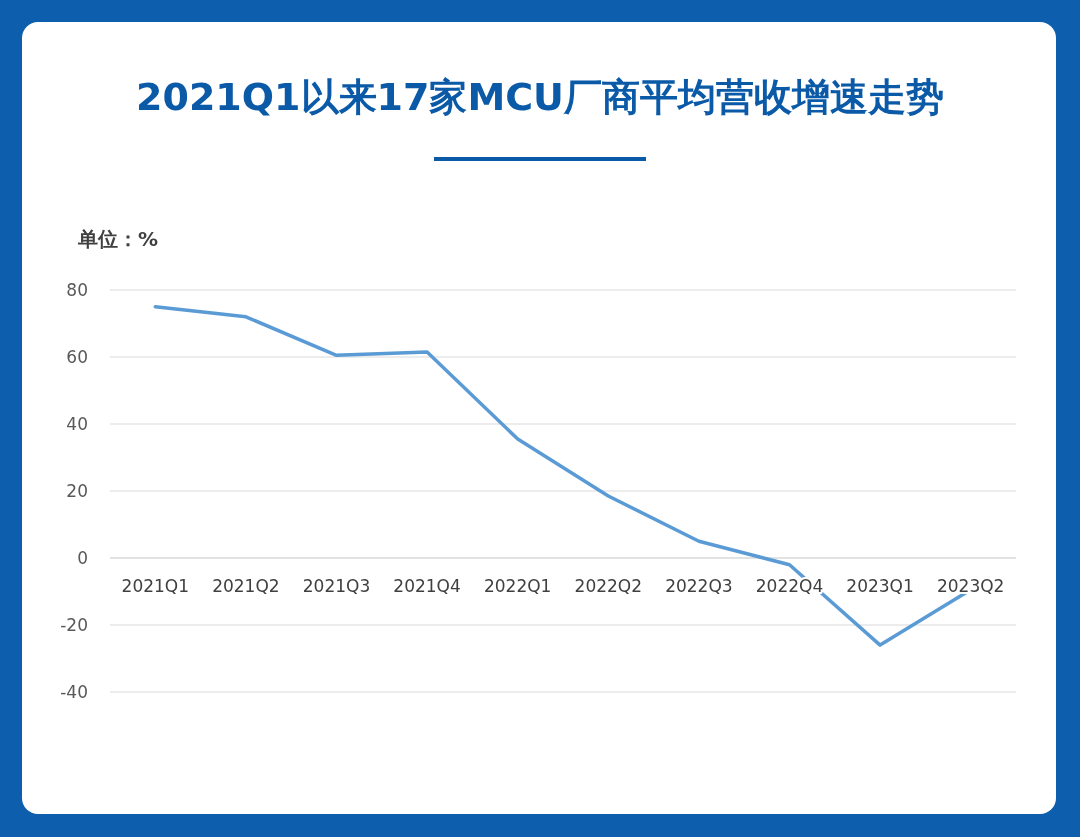  What do you see at coordinates (74, 624) in the screenshot?
I see `y-tick-label: -20` at bounding box center [74, 624].